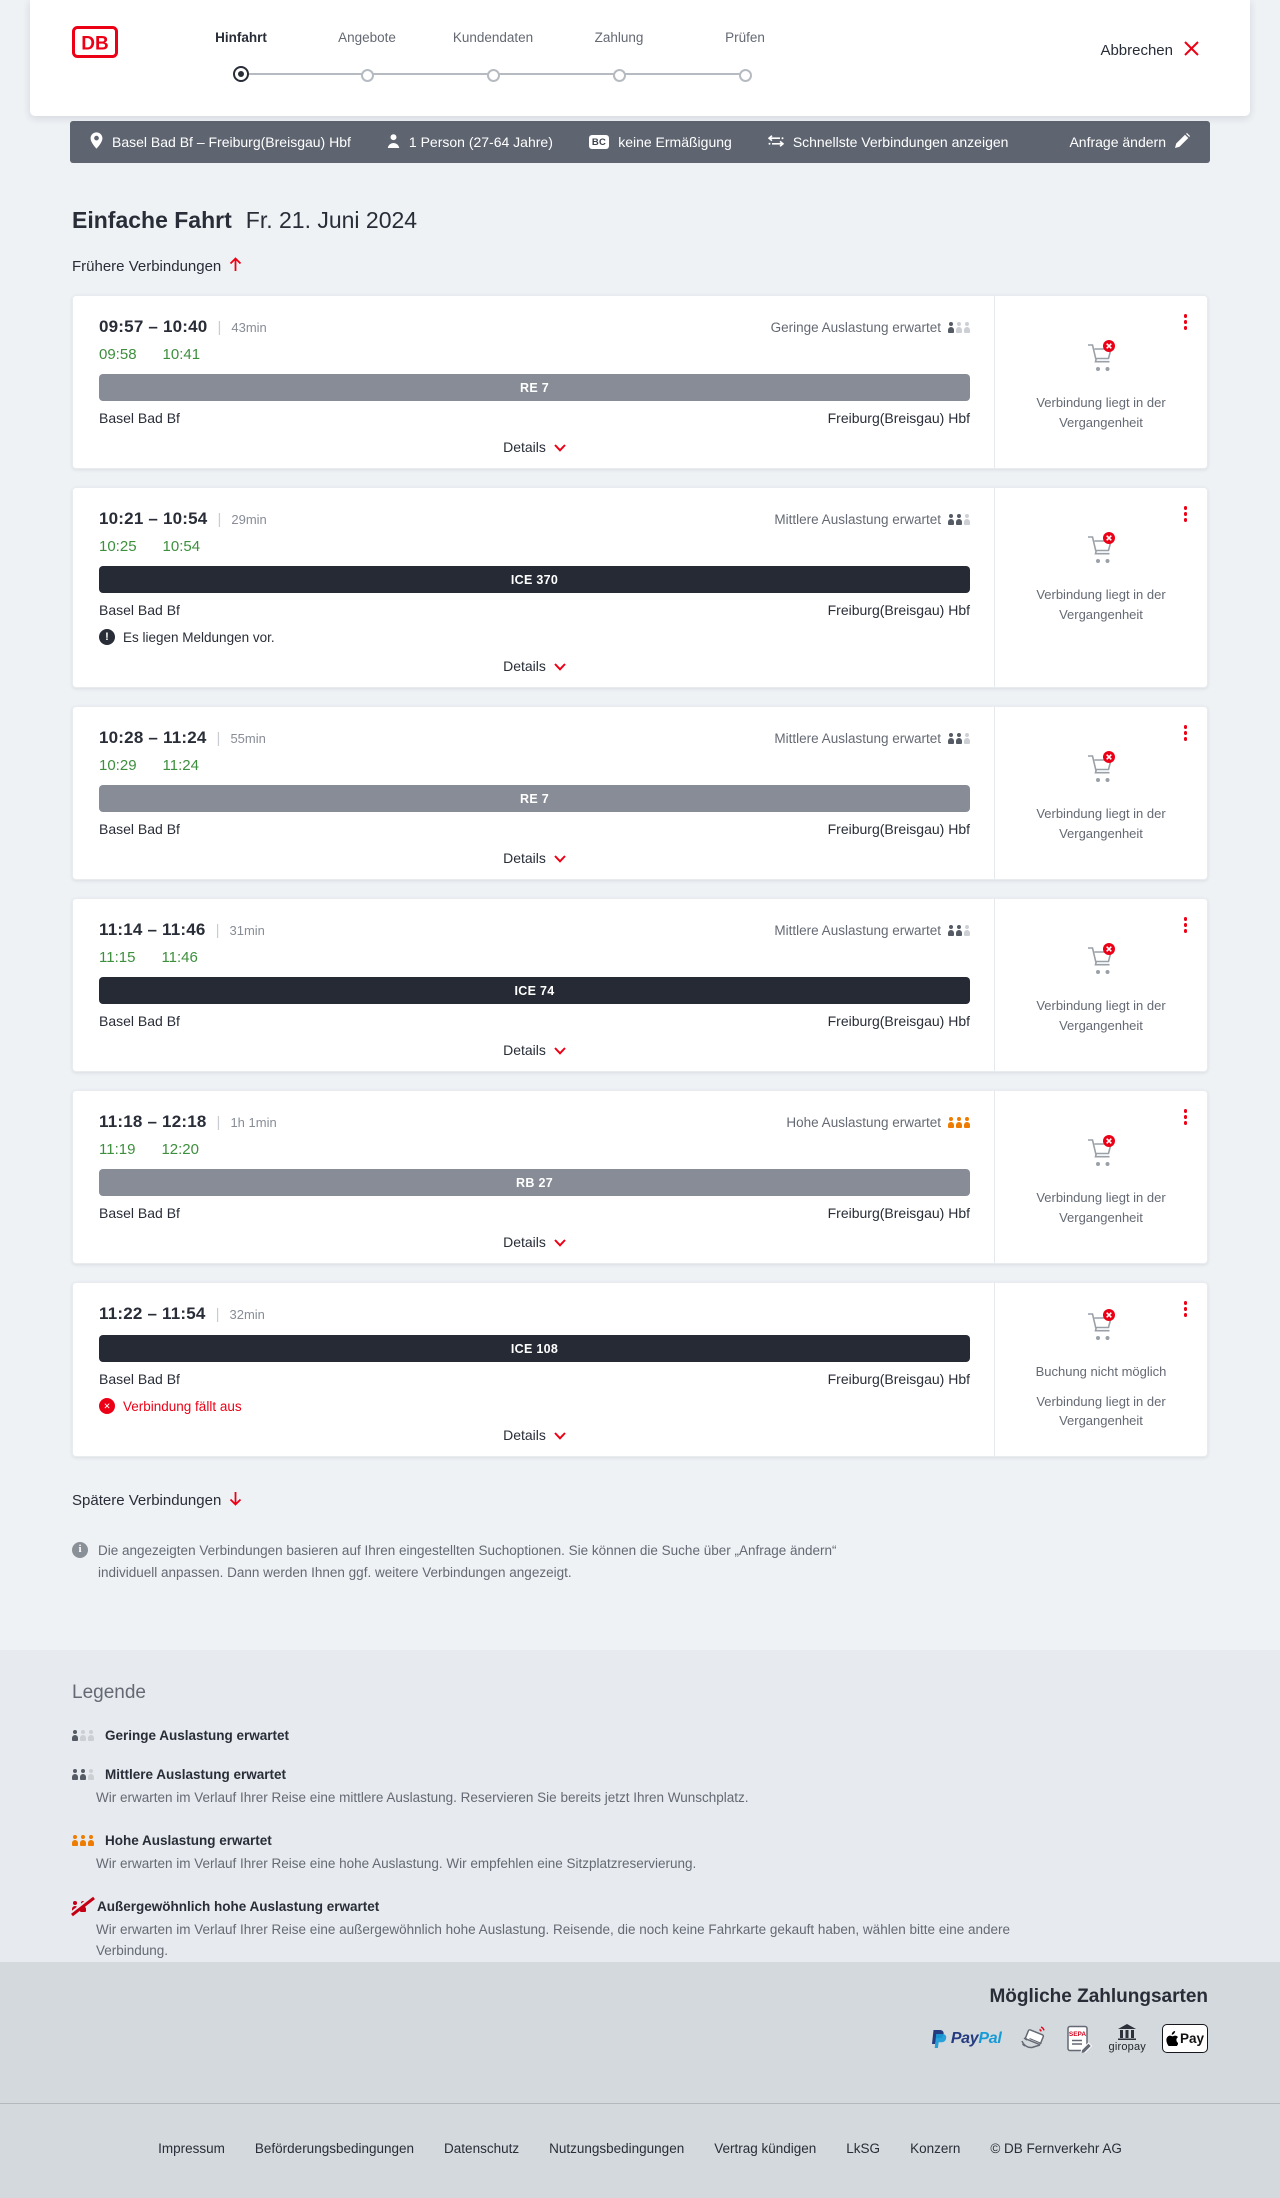 This screenshot has height=2198, width=1280. Describe the element at coordinates (1150, 50) in the screenshot. I see `cancel-button: Abbrechen` at that location.